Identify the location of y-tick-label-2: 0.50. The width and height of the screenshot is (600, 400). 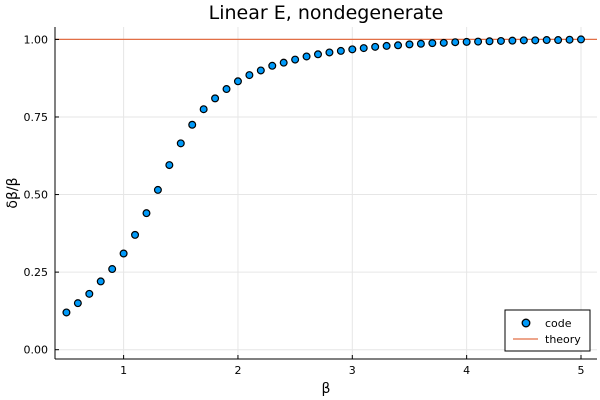
(36, 195).